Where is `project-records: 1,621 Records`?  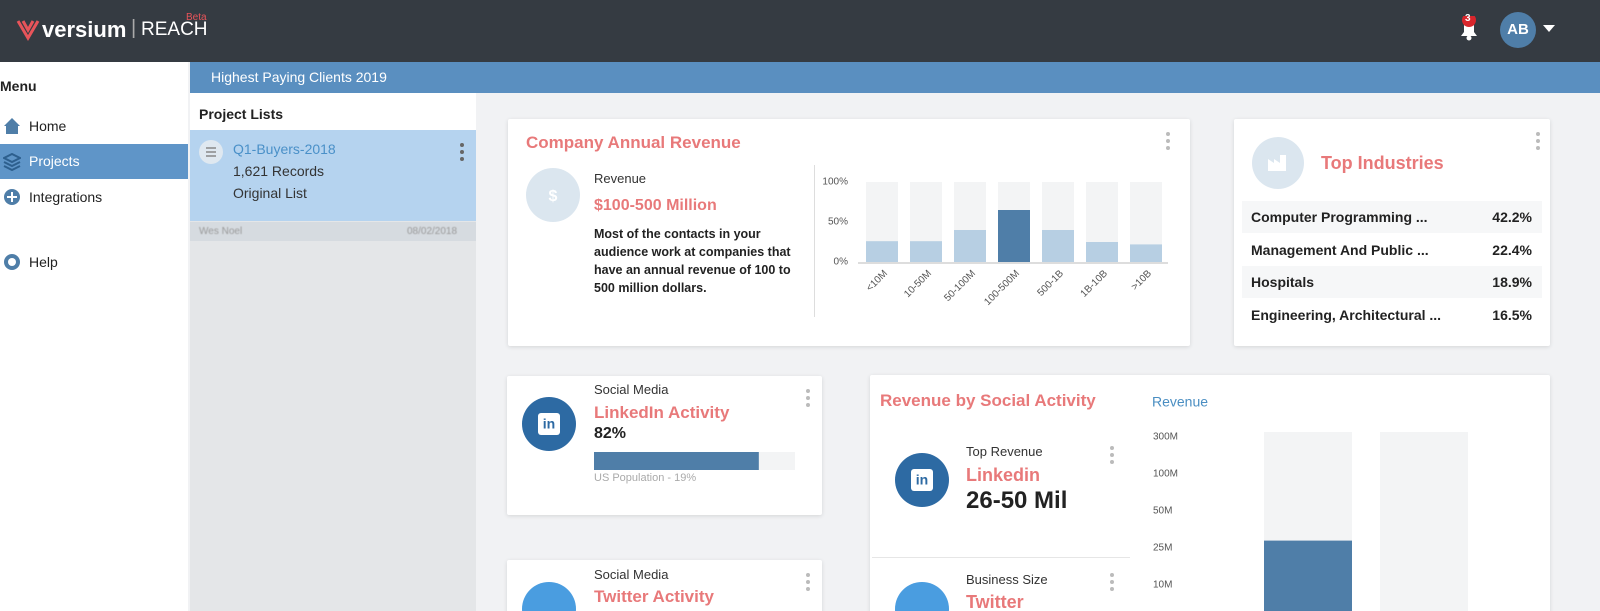 project-records: 1,621 Records is located at coordinates (279, 171).